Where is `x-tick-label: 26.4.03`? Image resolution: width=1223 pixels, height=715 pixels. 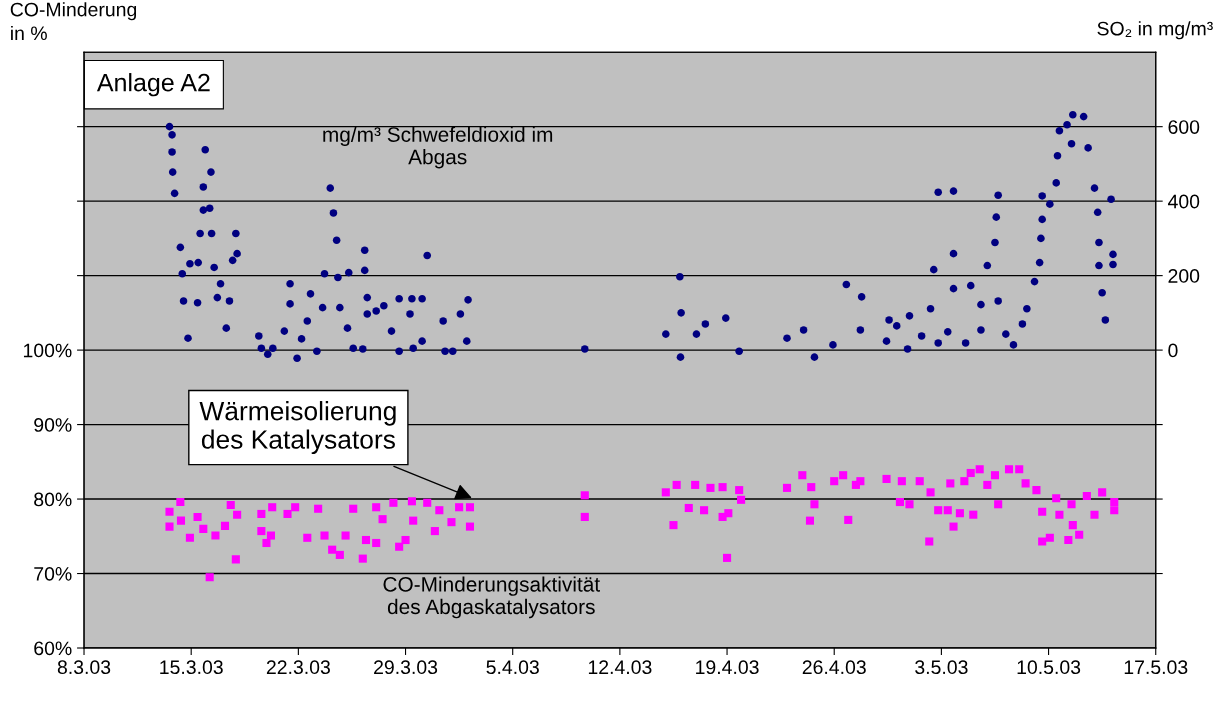
x-tick-label: 26.4.03 is located at coordinates (834, 667).